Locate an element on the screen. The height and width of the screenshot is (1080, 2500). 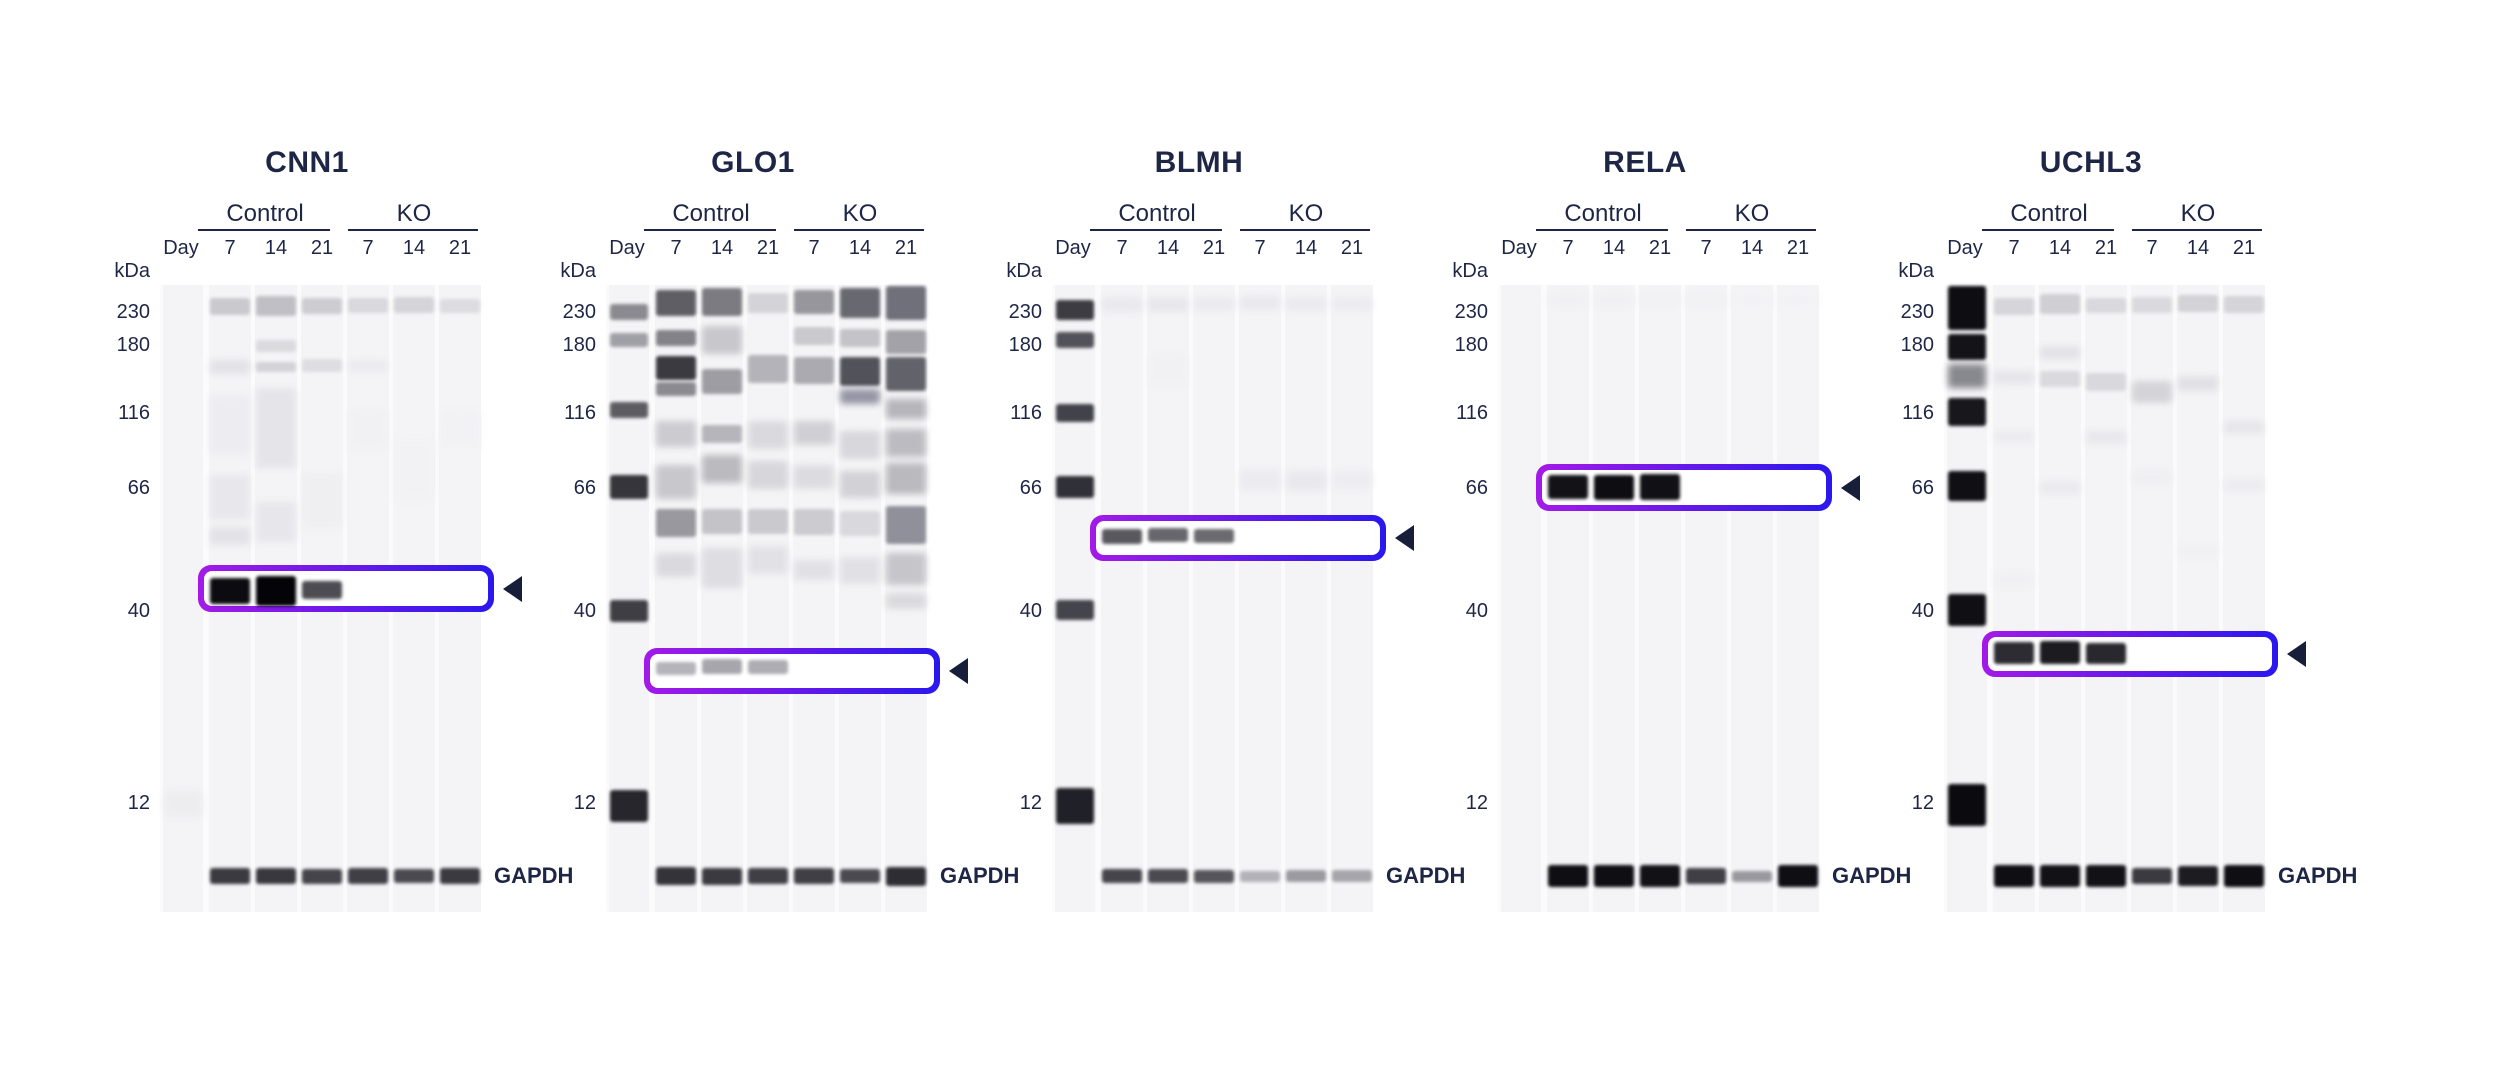
panel-title: GLO1 is located at coordinates (753, 162).